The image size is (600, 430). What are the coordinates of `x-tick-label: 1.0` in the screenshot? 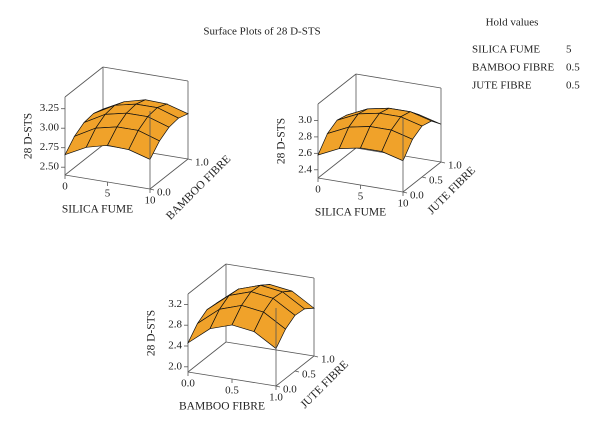 It's located at (276, 398).